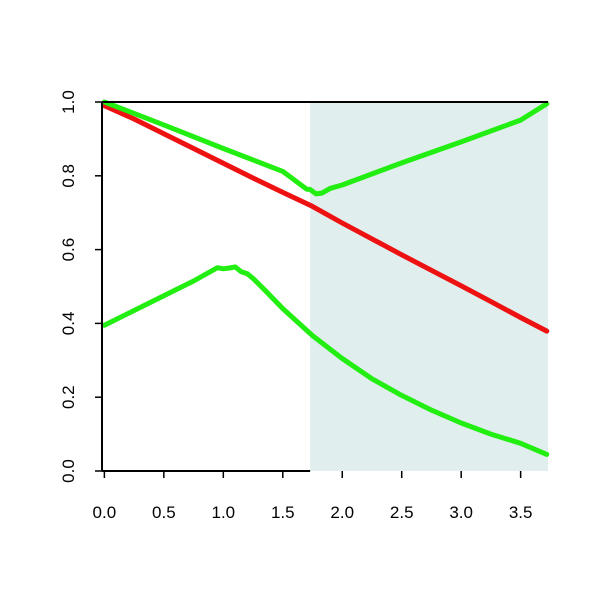 The height and width of the screenshot is (600, 600). I want to click on y-tick-label: 1.0, so click(68, 102).